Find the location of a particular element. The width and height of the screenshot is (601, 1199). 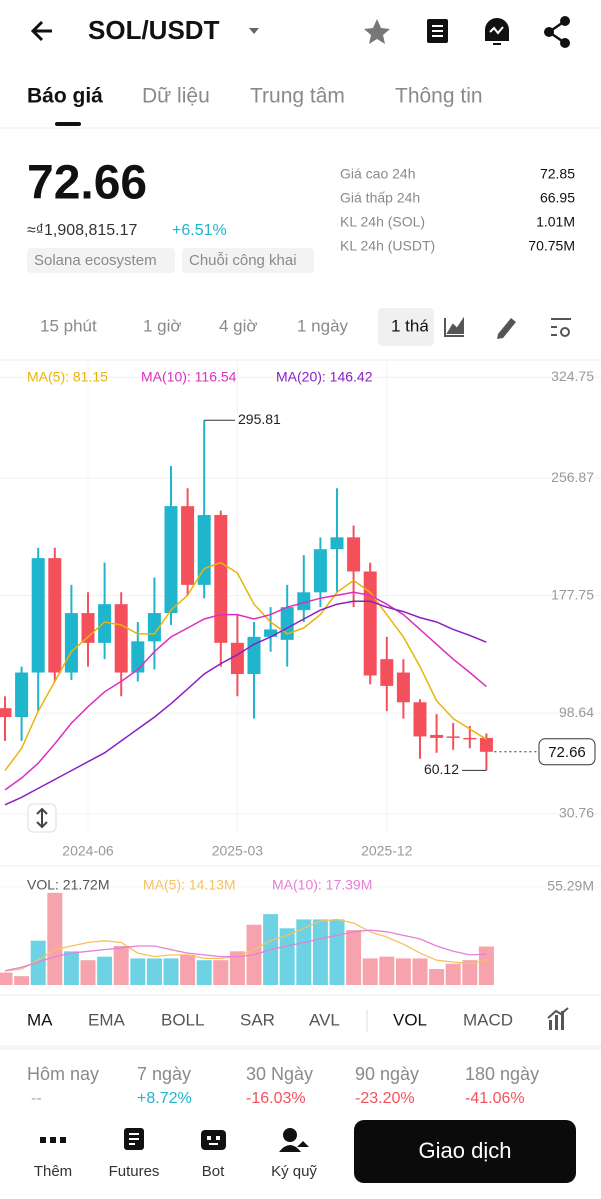

alert-wave is located at coordinates (496, 30).